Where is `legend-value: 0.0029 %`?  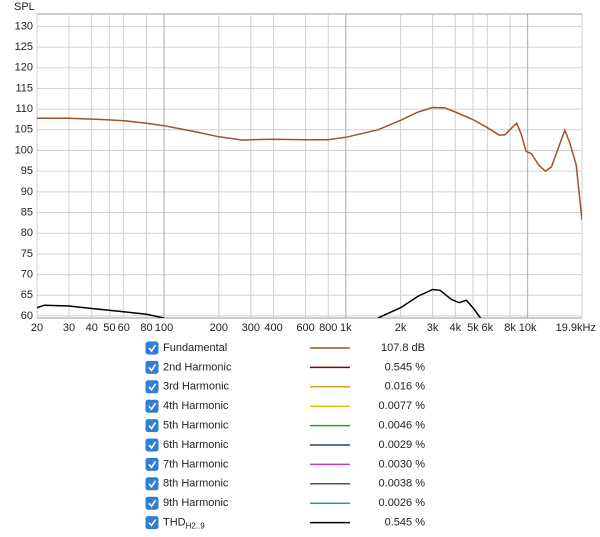 legend-value: 0.0029 % is located at coordinates (402, 445).